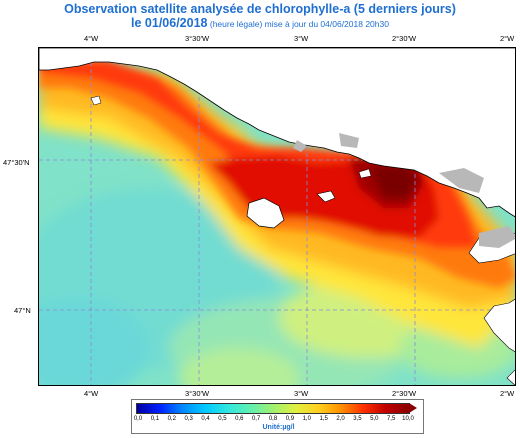  What do you see at coordinates (91, 38) in the screenshot?
I see `top-tick-4w: 4°W` at bounding box center [91, 38].